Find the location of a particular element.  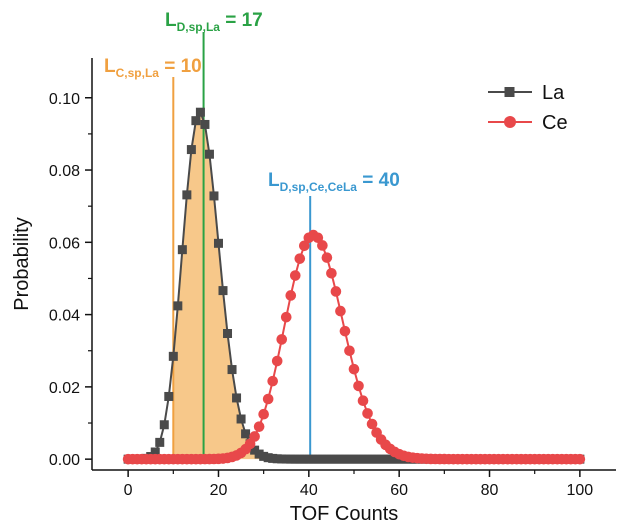

y-tick-label: 0.08 is located at coordinates (64, 171).